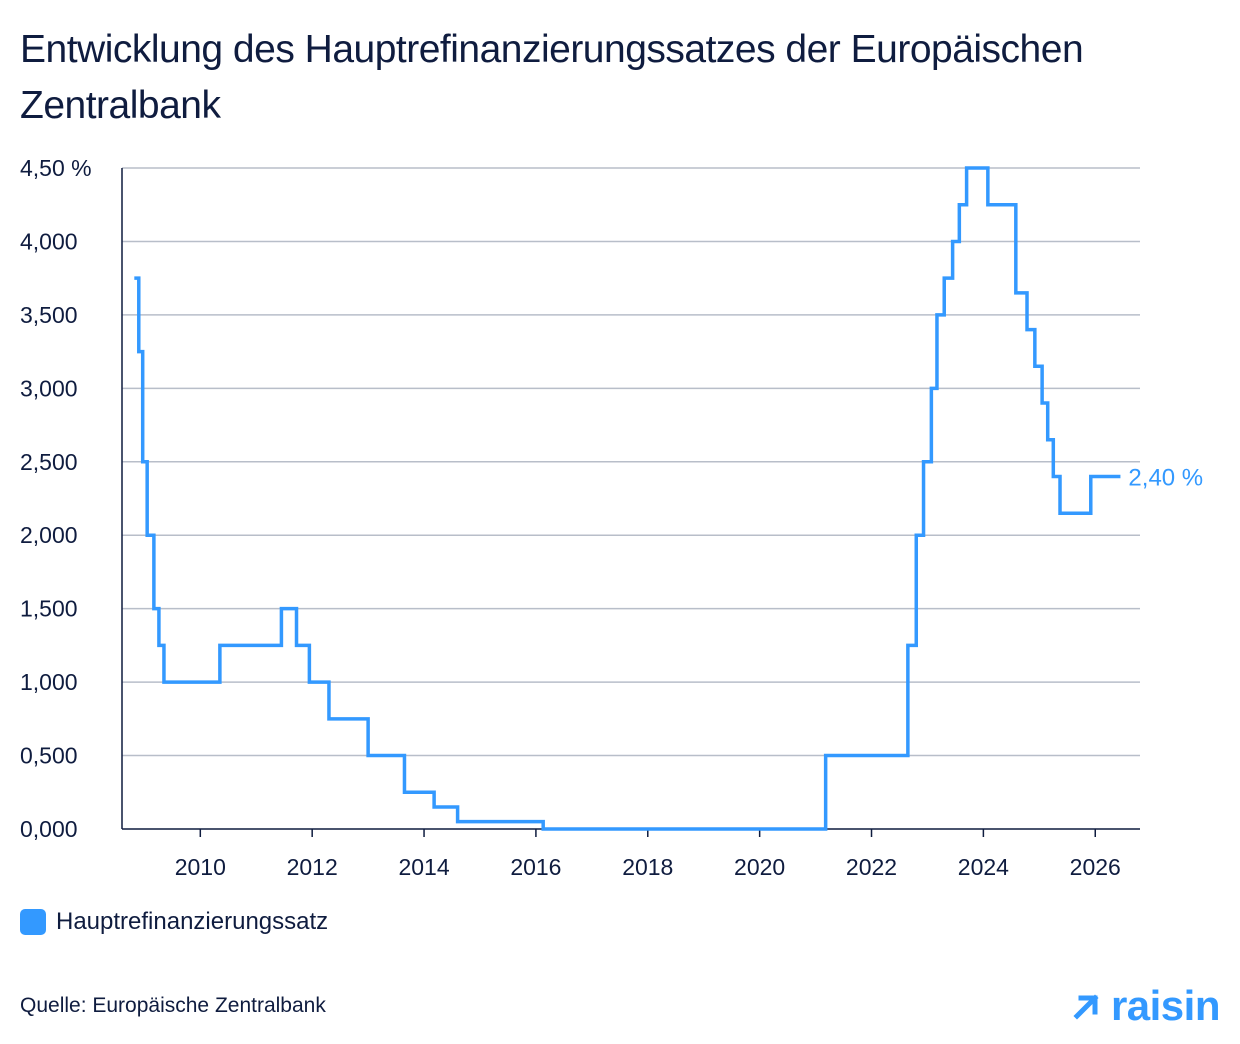  What do you see at coordinates (49, 829) in the screenshot?
I see `y-tick-label: 0,000` at bounding box center [49, 829].